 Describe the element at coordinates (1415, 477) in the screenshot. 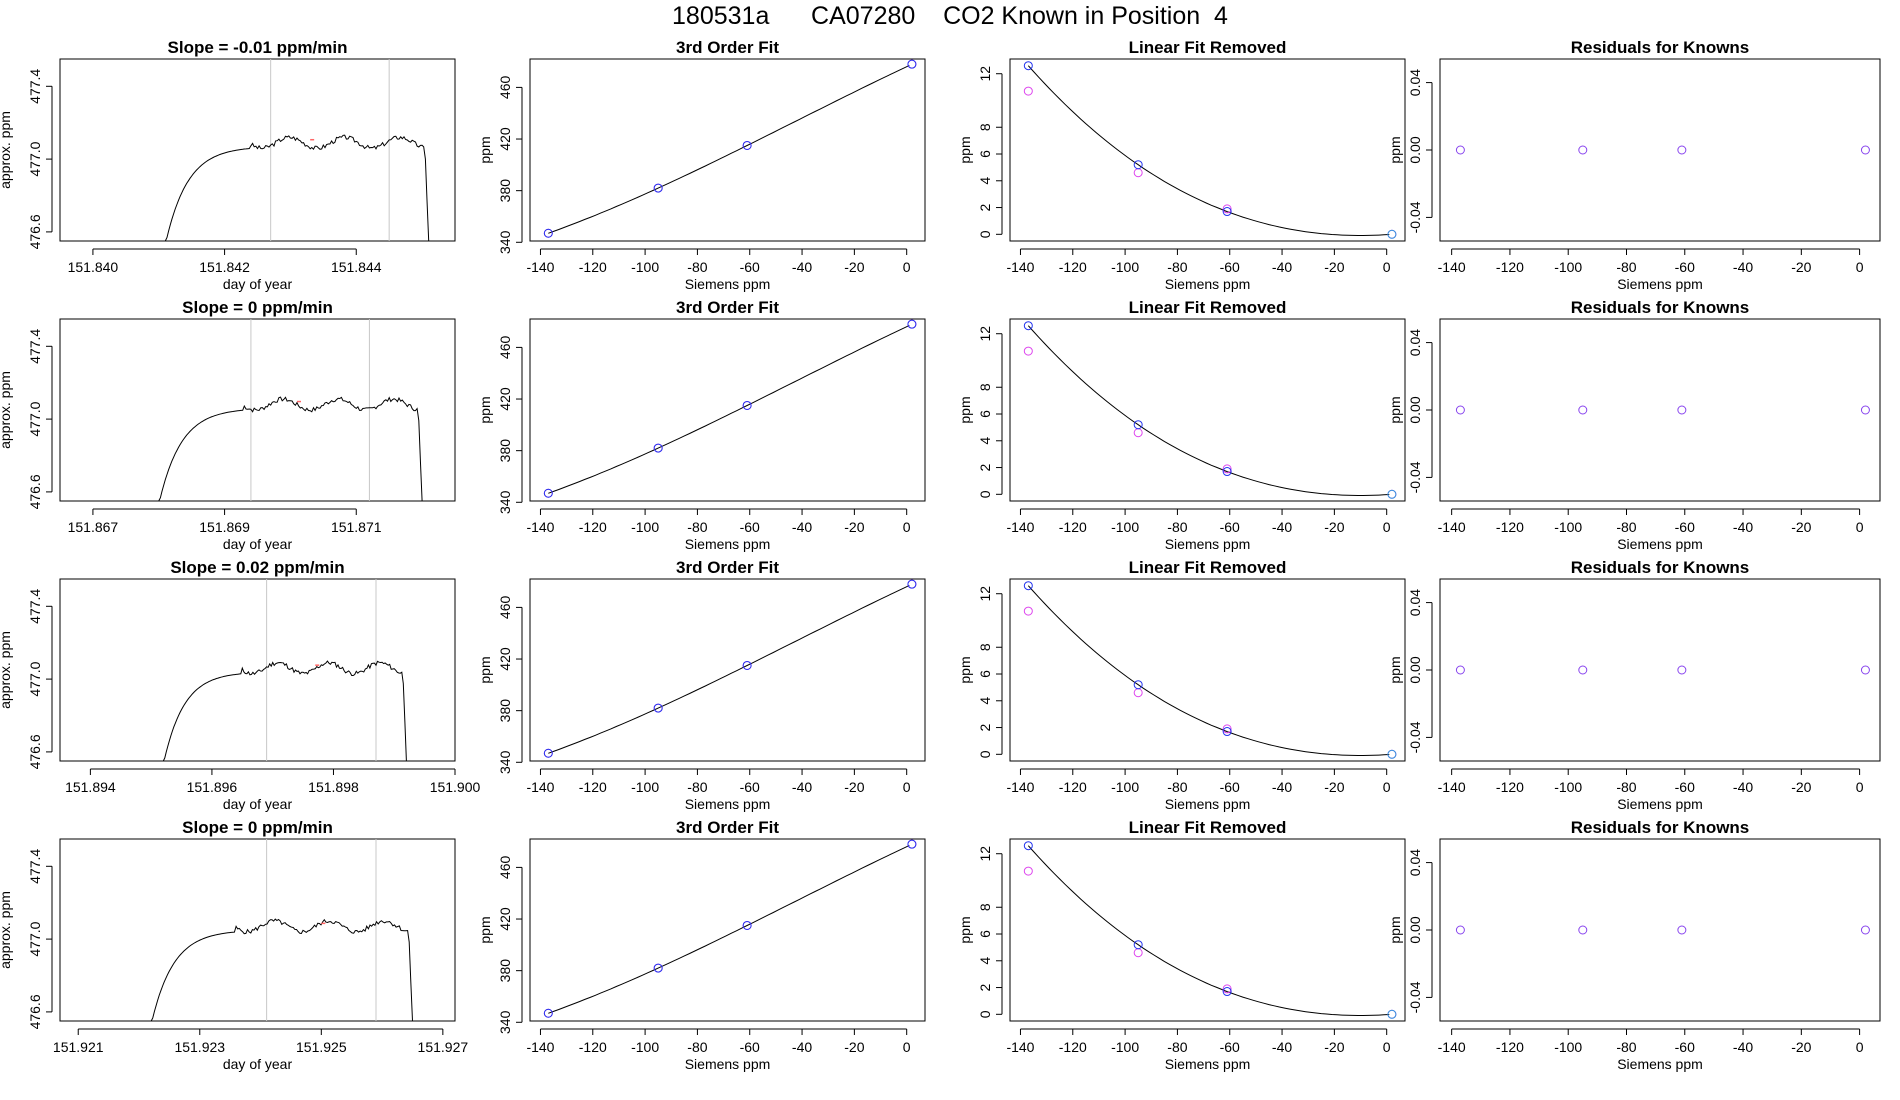

I see `y-tick-label: -0.04` at that location.